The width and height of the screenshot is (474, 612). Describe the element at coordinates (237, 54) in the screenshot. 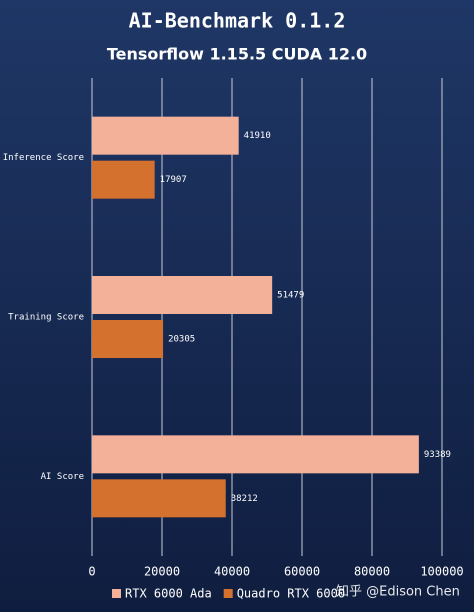

I see `chart-subtitle: Tensorflow 1.15.5 CUDA 12.0` at that location.